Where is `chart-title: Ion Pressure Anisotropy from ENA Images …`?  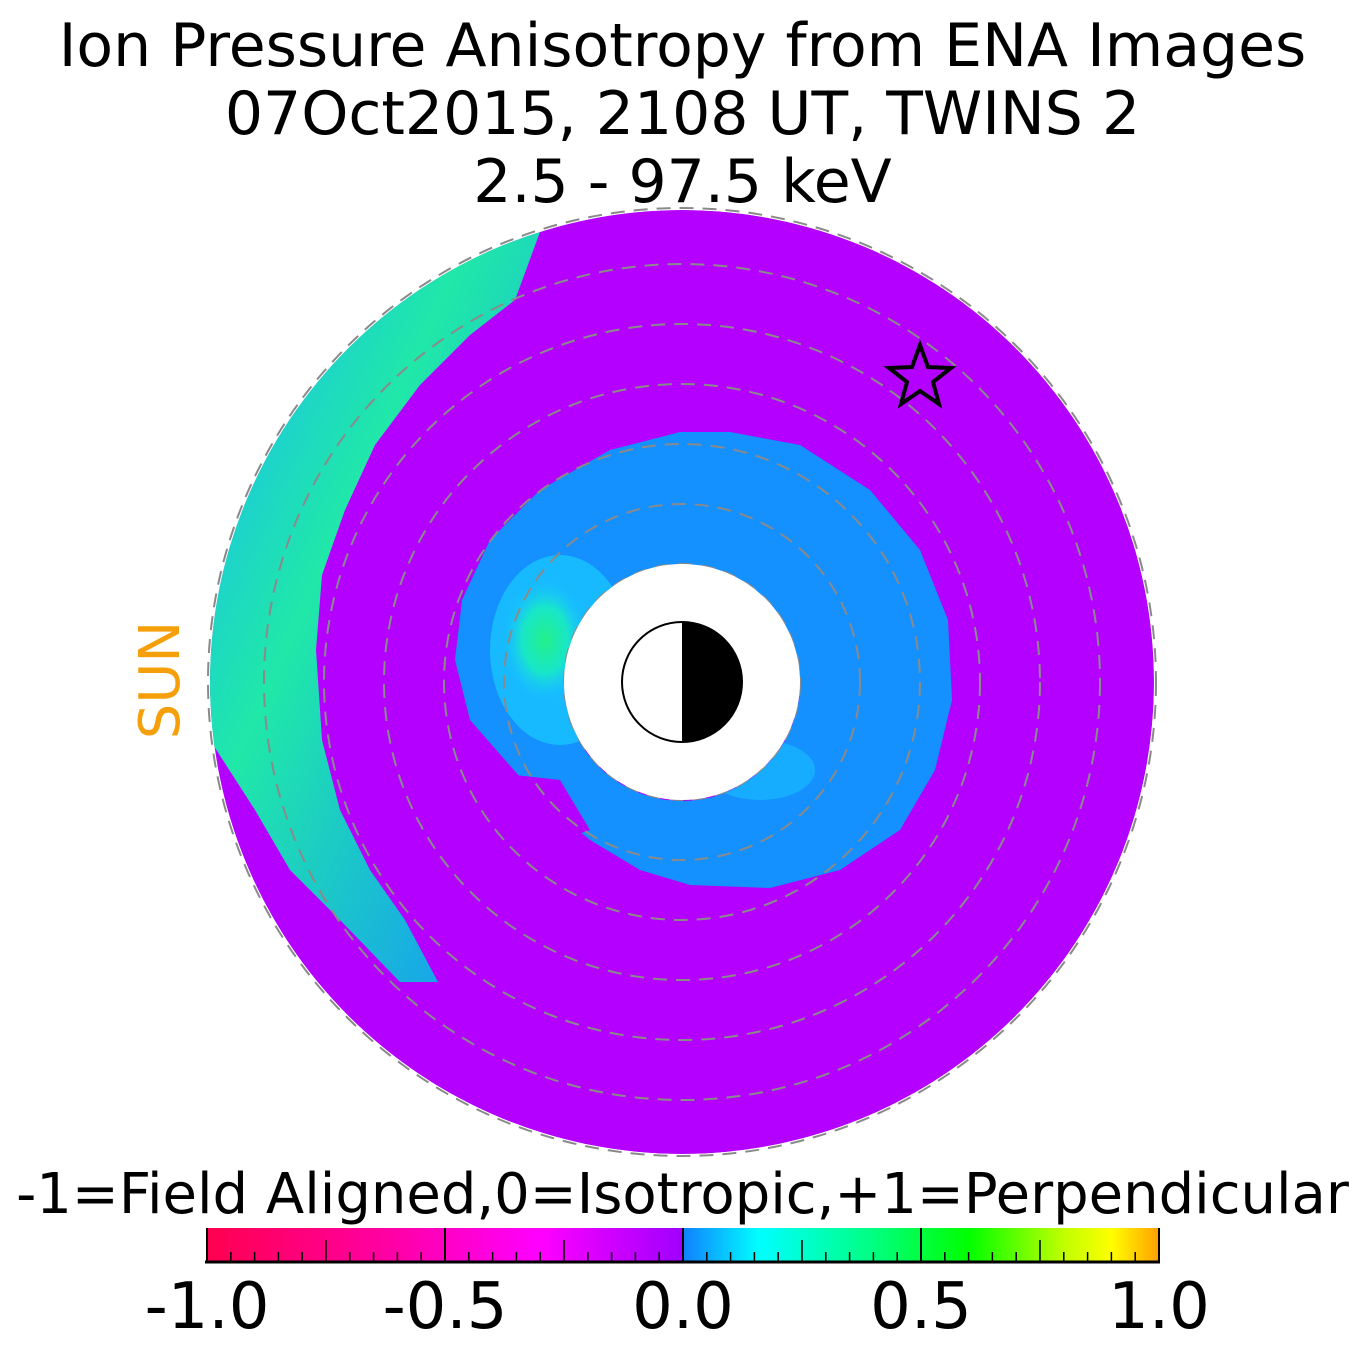
chart-title: Ion Pressure Anisotropy from ENA Images … is located at coordinates (682, 114).